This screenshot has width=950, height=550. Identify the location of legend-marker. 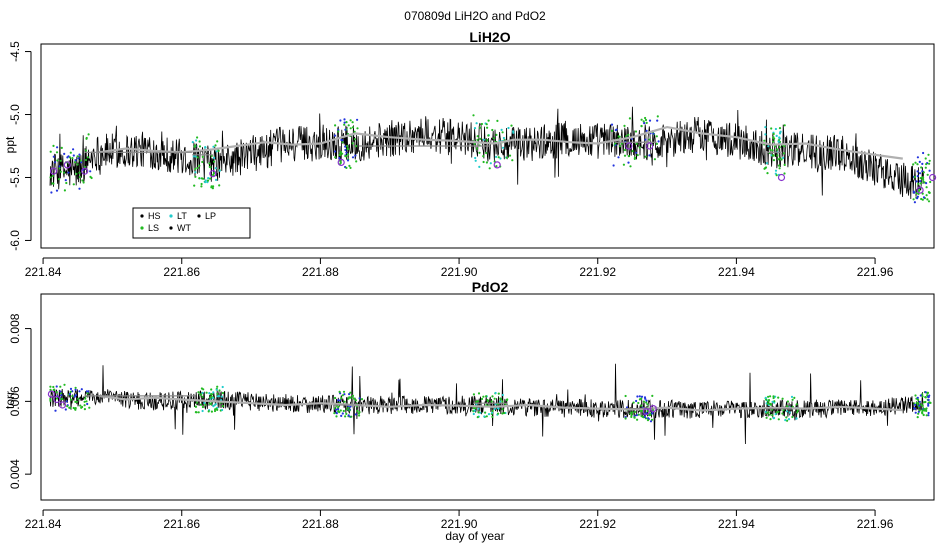
(171, 216).